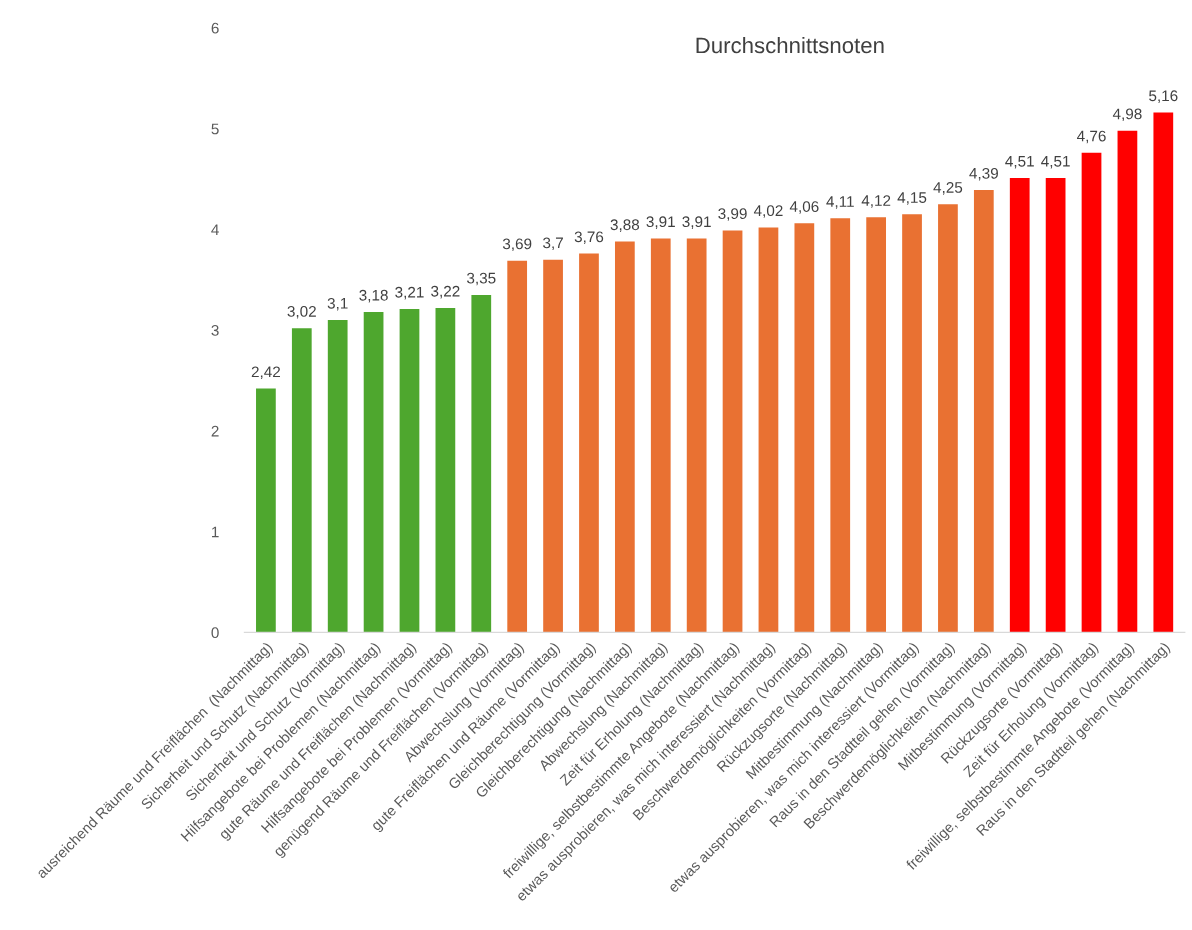 The image size is (1192, 930). I want to click on y-tick-label: 6, so click(215, 28).